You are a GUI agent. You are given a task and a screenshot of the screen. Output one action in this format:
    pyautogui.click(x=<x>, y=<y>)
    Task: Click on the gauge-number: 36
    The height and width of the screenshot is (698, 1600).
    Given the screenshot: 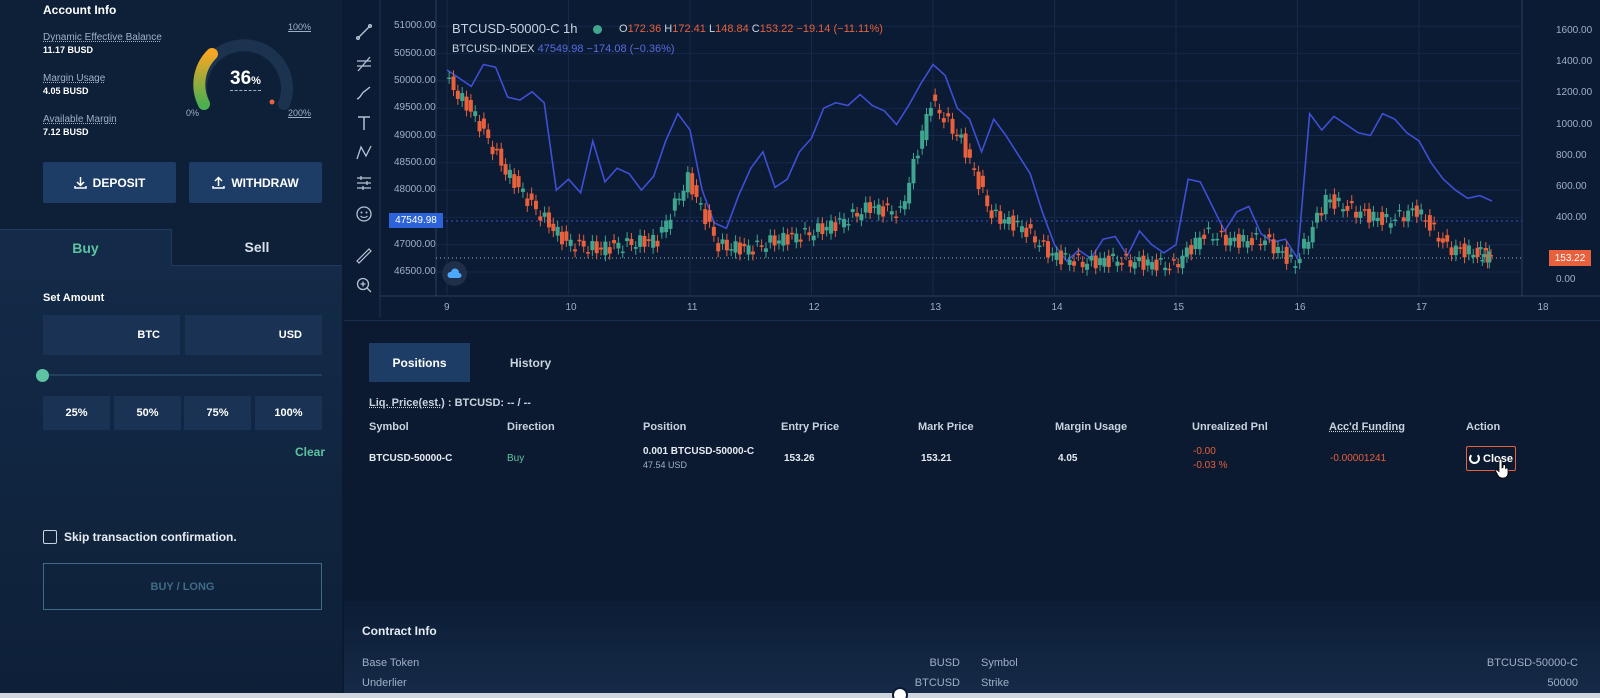 What is the action you would take?
    pyautogui.click(x=240, y=78)
    